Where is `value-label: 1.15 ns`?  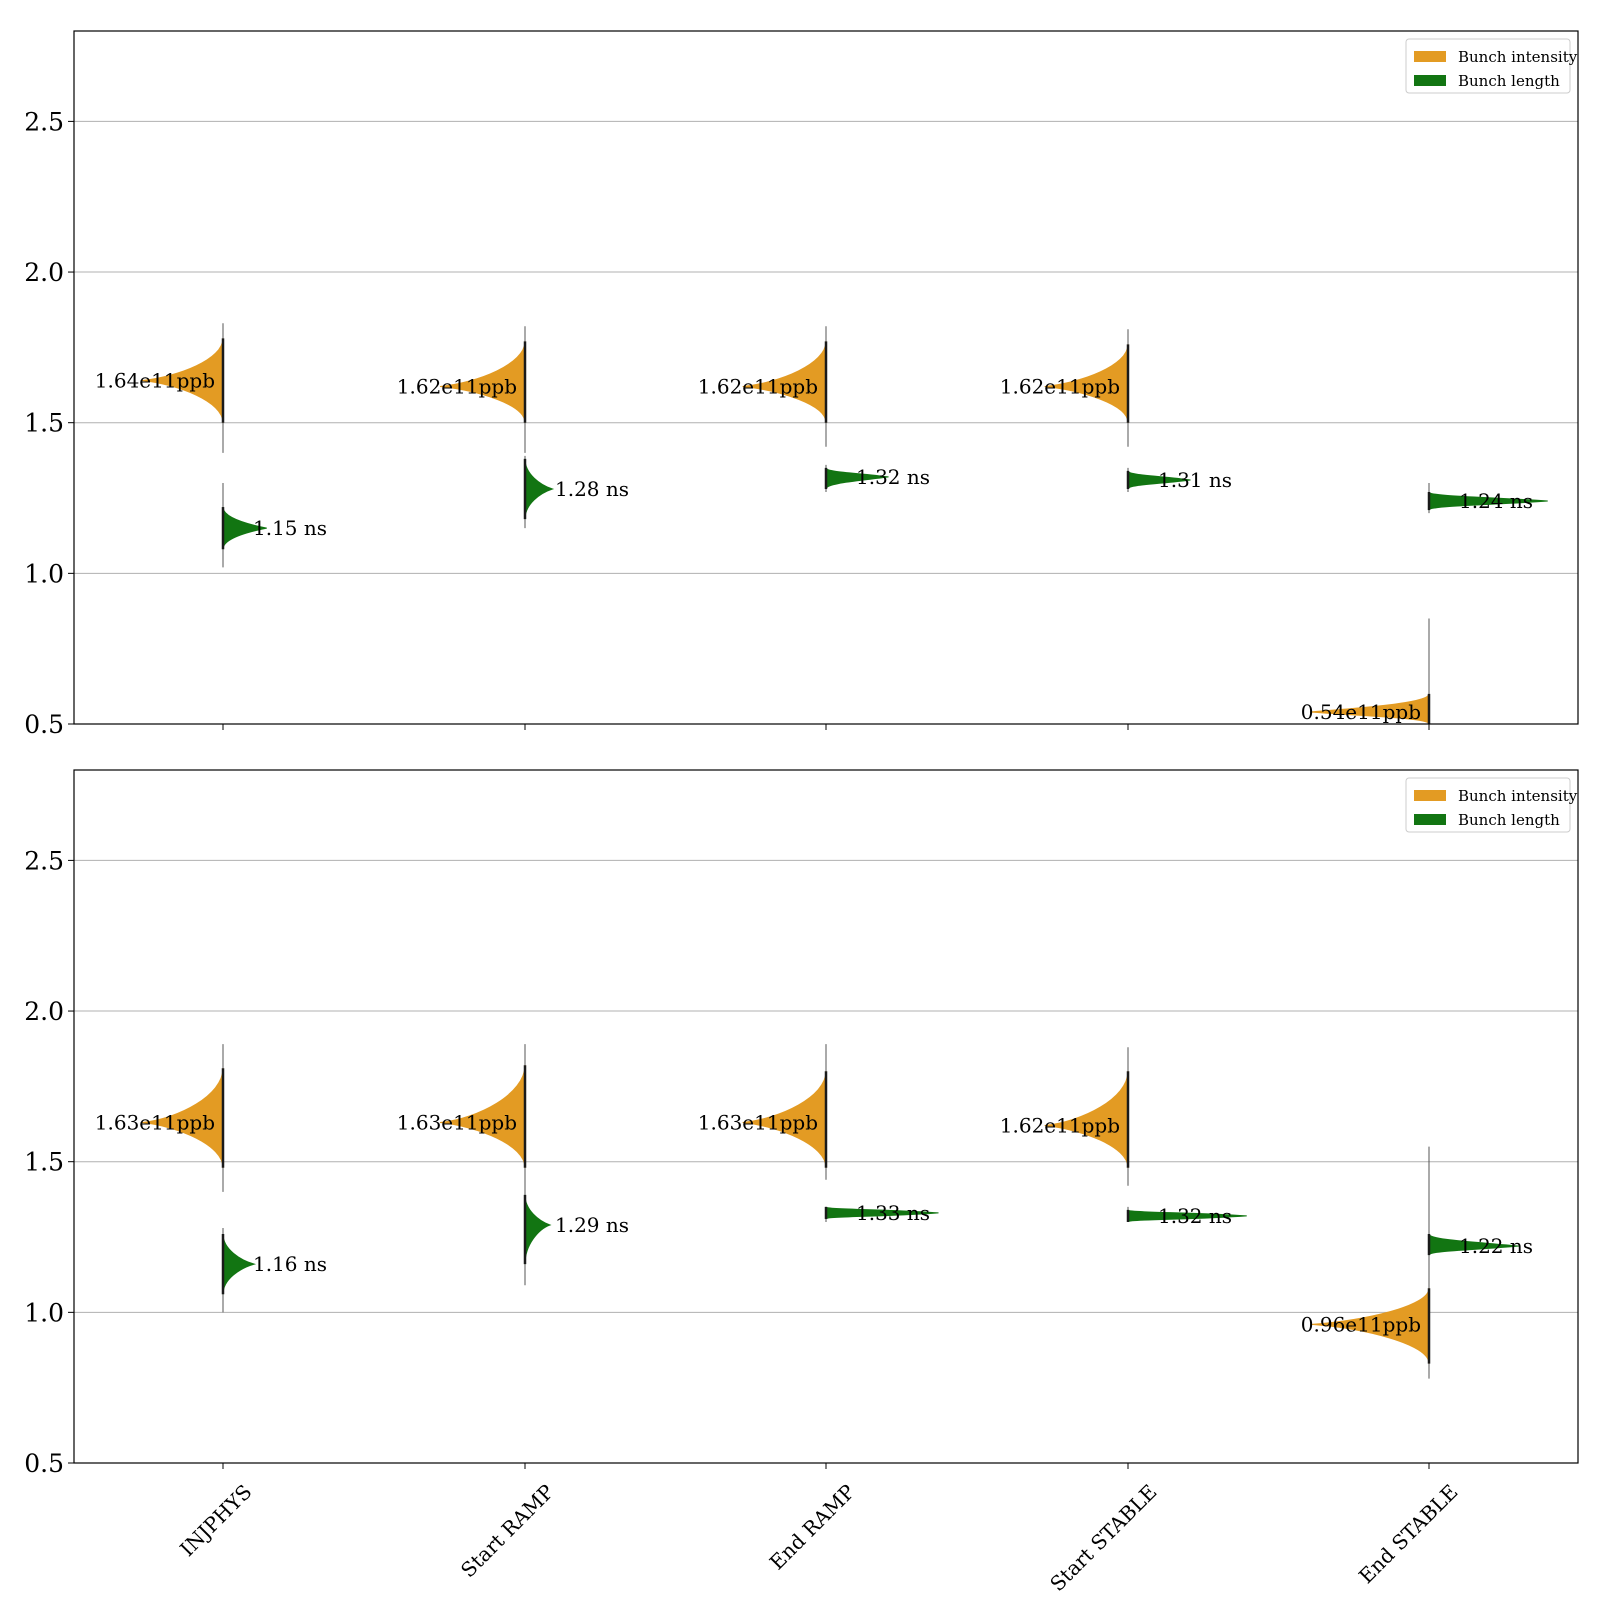 value-label: 1.15 ns is located at coordinates (290, 528).